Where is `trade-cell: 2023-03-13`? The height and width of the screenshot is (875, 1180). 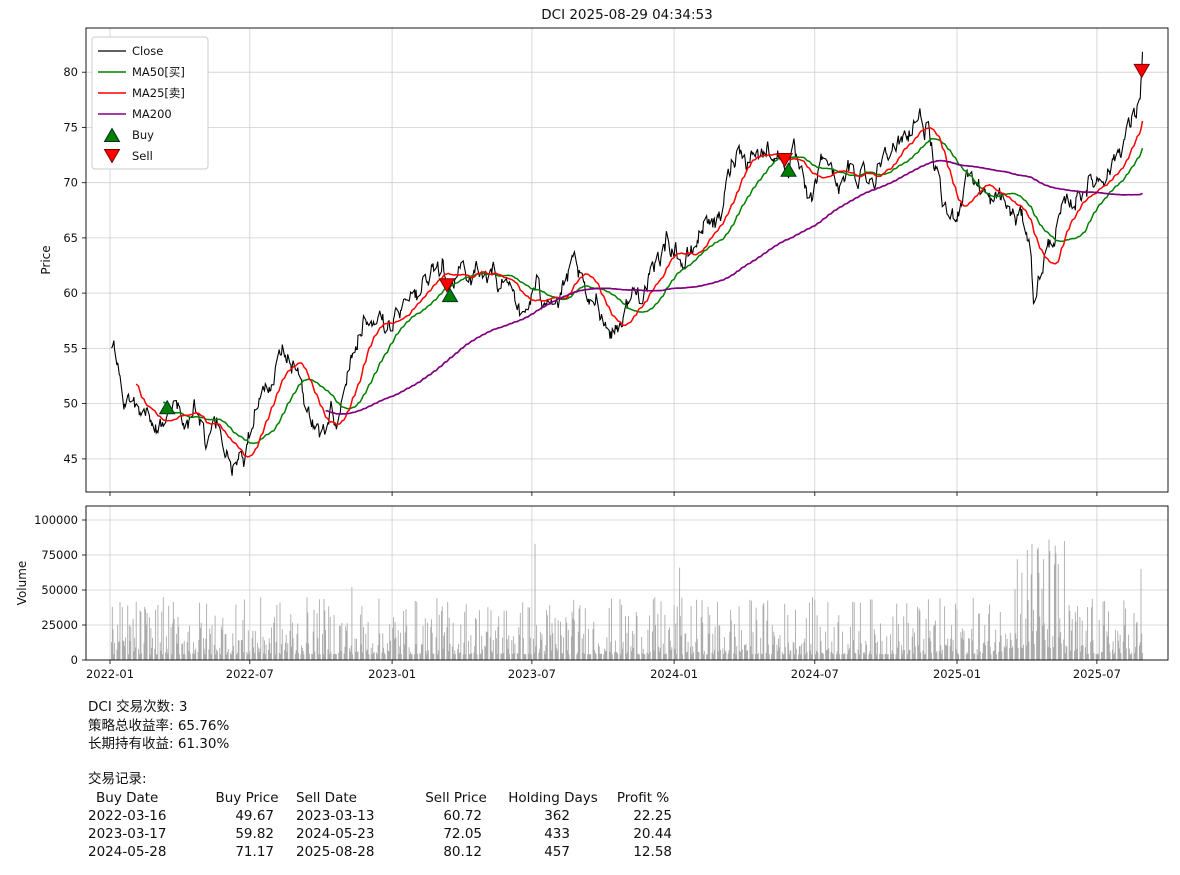 trade-cell: 2023-03-13 is located at coordinates (335, 816).